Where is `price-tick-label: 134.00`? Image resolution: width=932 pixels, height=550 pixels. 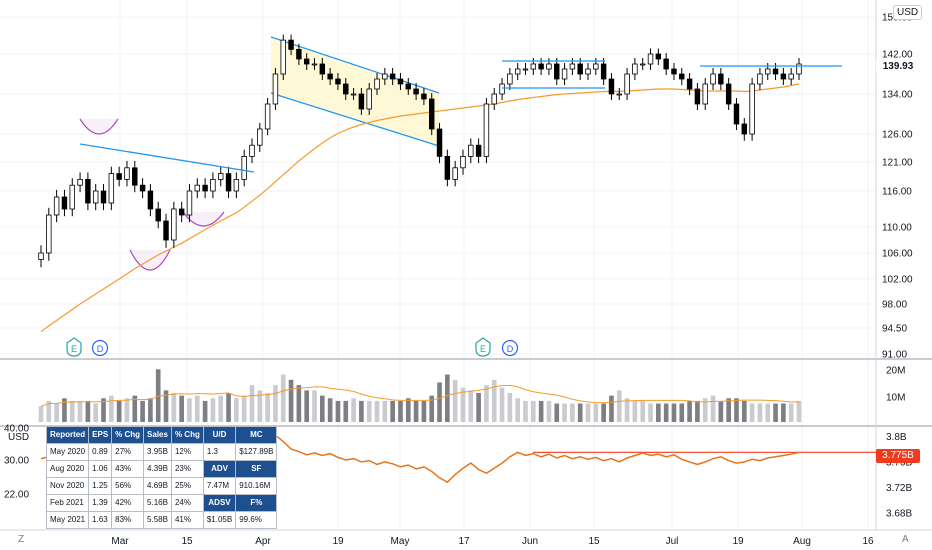
price-tick-label: 134.00 is located at coordinates (897, 95).